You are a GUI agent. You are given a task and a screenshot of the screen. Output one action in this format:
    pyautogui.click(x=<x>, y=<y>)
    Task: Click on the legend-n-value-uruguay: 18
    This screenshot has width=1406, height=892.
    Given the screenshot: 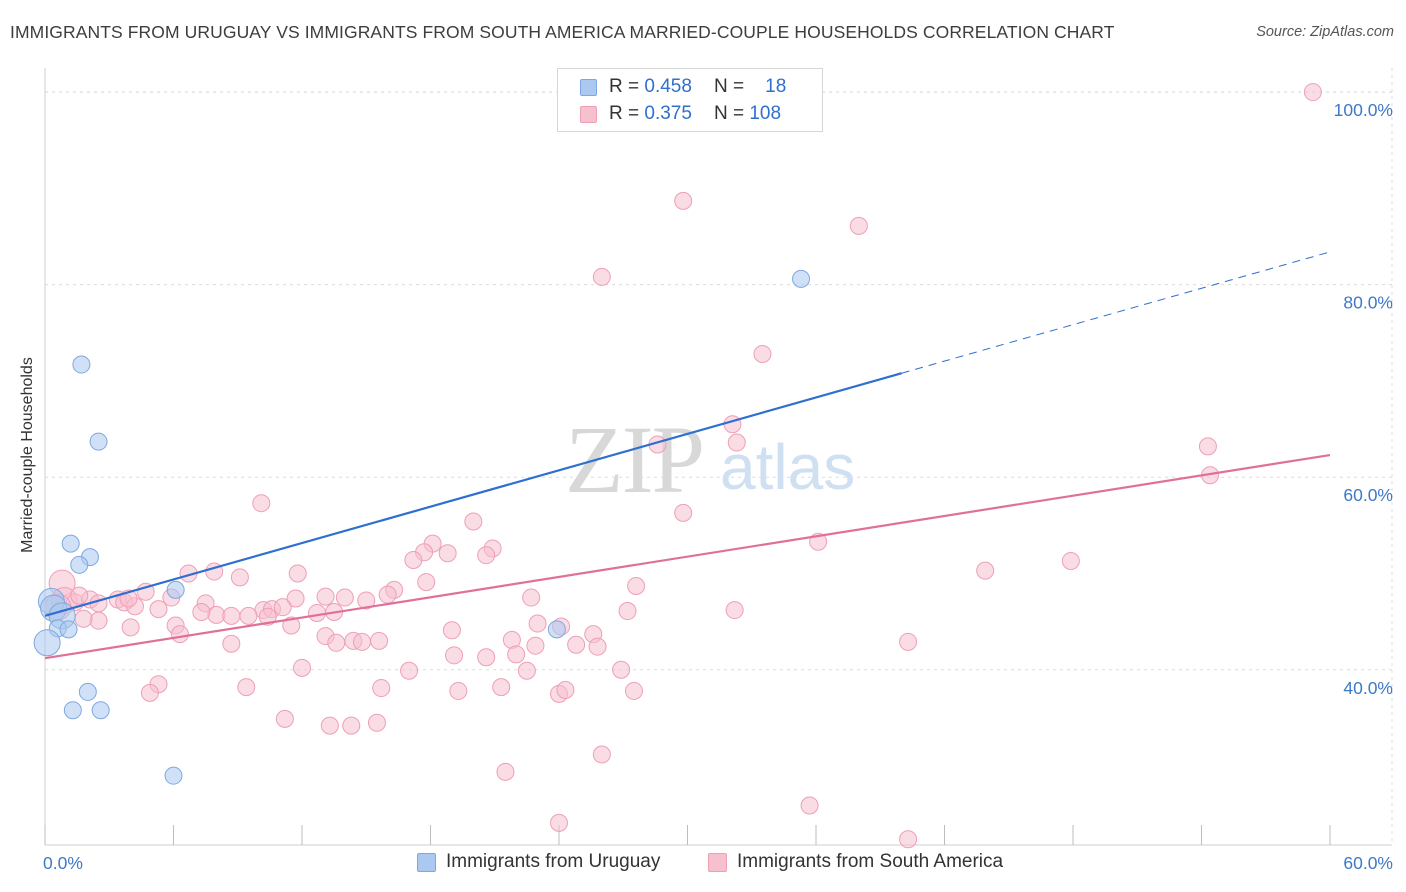 What is the action you would take?
    pyautogui.click(x=776, y=86)
    